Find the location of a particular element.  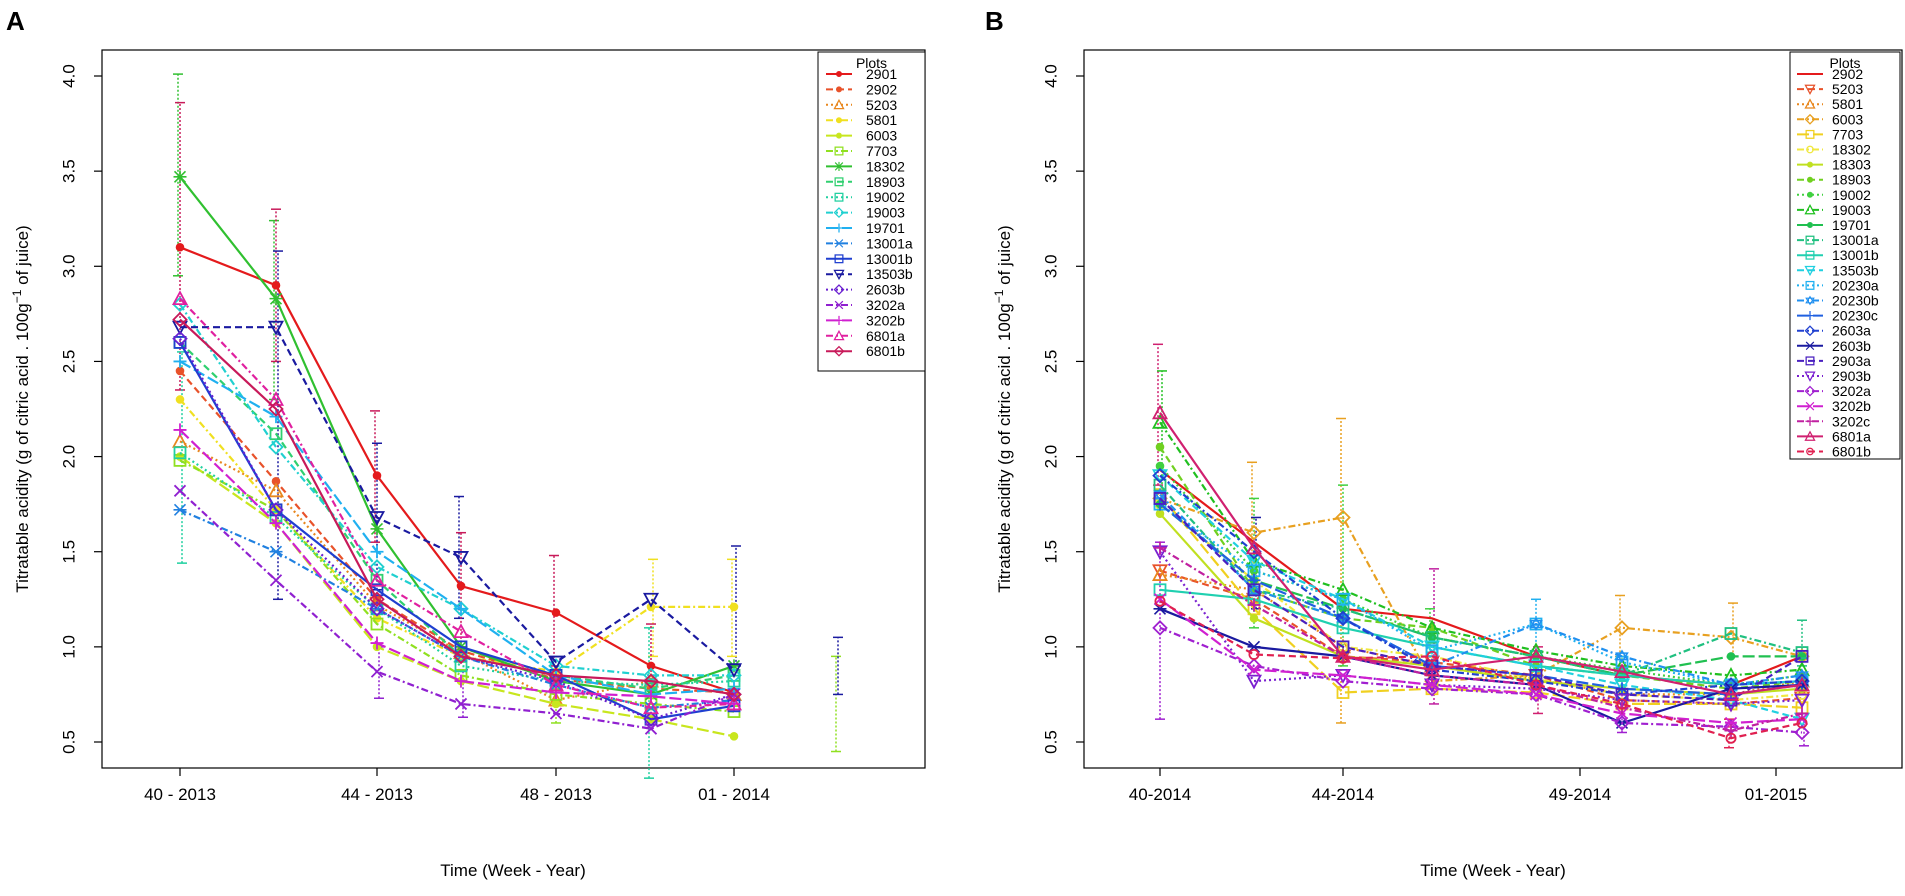

panel-a-legend-item-19701: 19701 is located at coordinates (865, 228).